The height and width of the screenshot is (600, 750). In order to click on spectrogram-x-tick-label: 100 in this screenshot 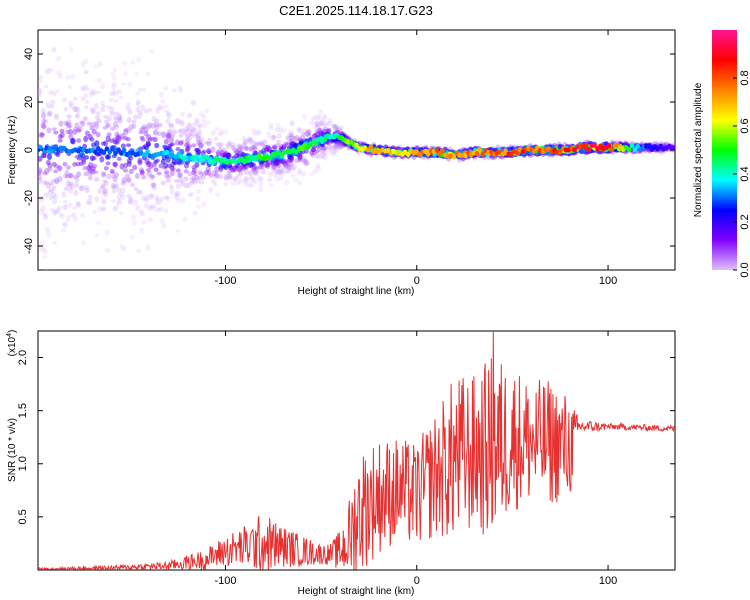, I will do `click(608, 281)`.